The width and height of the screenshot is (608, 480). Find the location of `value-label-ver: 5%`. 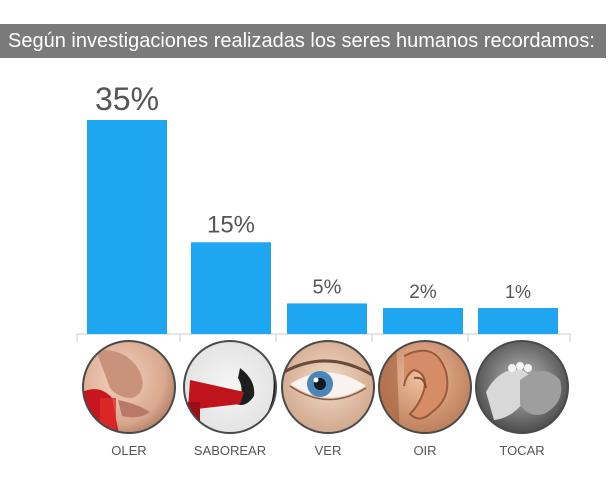

value-label-ver: 5% is located at coordinates (327, 287).